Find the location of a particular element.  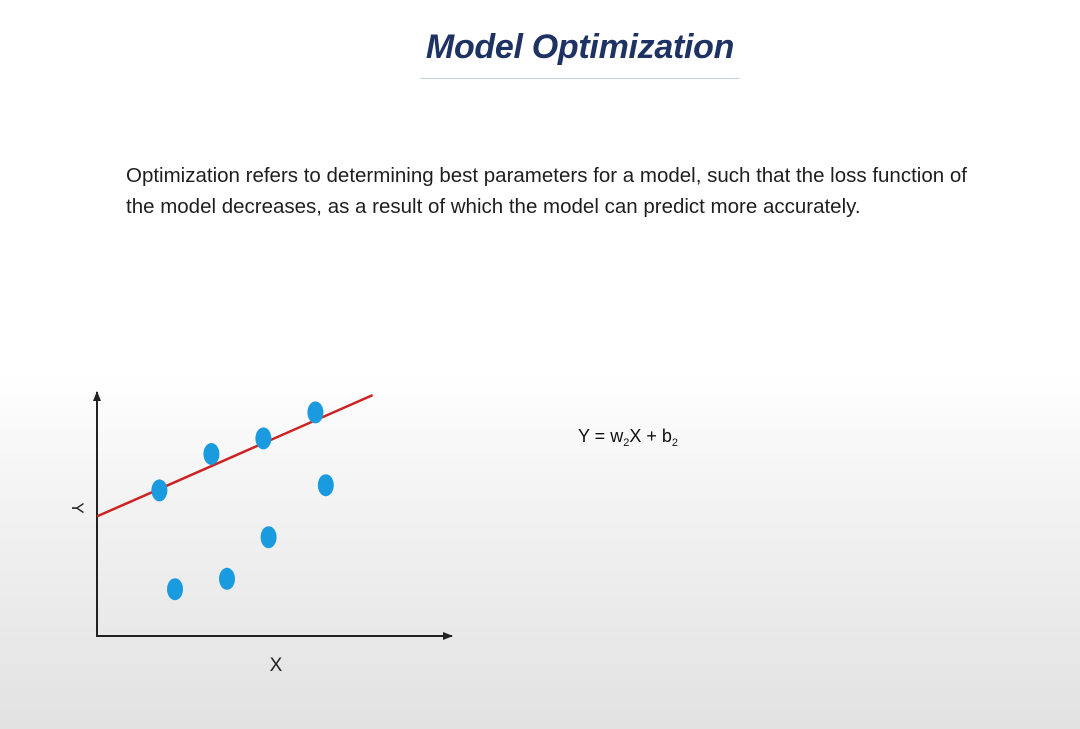

formula-b-subscript: 2 is located at coordinates (674, 443).